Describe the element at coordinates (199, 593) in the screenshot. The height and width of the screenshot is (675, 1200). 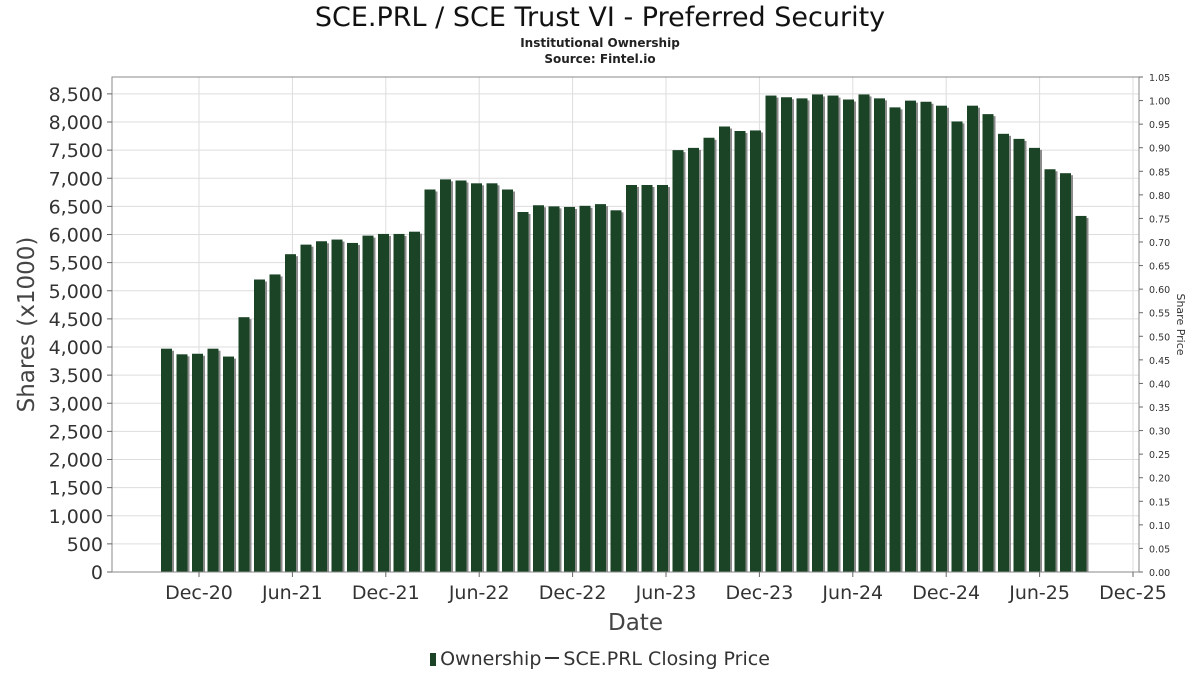
I see `x-tick-label: Dec-20` at that location.